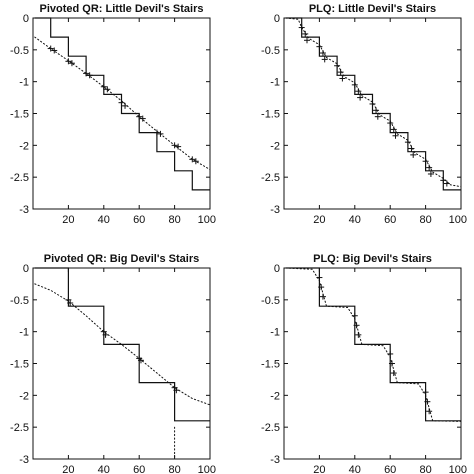 The height and width of the screenshot is (474, 474). Describe the element at coordinates (121, 259) in the screenshot. I see `panel-title: Pivoted QR: Big Devil's Stairs` at that location.